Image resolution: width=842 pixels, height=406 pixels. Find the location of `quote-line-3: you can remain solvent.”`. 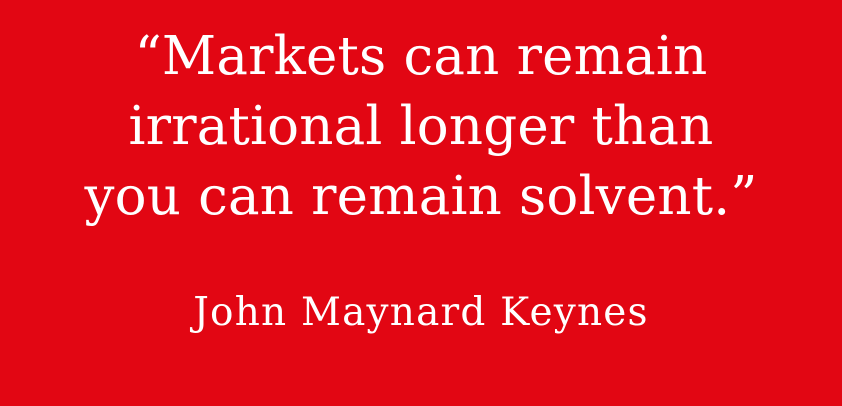

quote-line-3: you can remain solvent.” is located at coordinates (421, 196).